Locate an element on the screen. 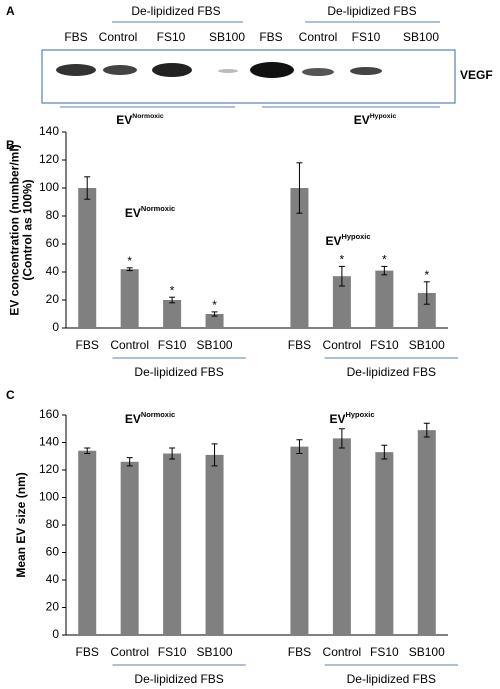 The width and height of the screenshot is (500, 689). y-axis-label: EV concentration (number/ml) is located at coordinates (15, 229).